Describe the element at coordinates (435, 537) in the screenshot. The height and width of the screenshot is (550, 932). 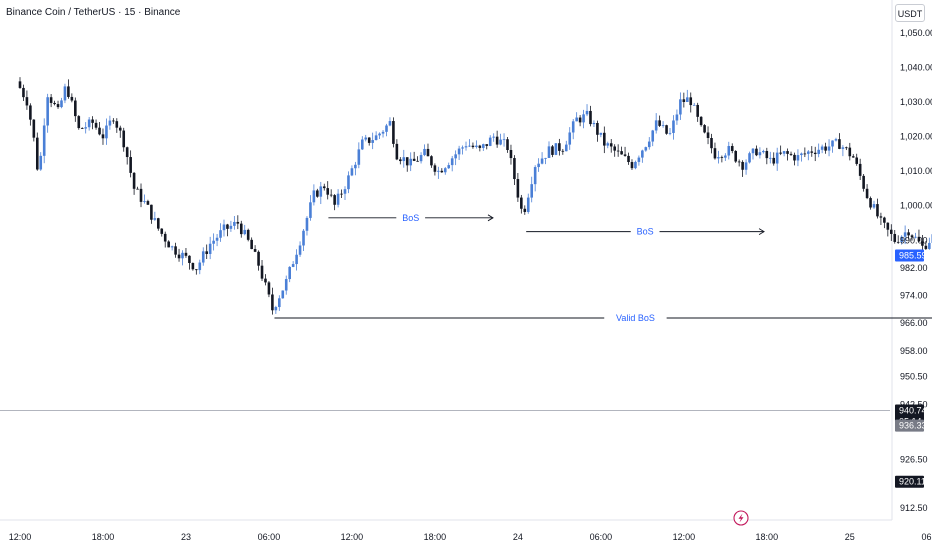
I see `x-tick-label: 18:00` at that location.